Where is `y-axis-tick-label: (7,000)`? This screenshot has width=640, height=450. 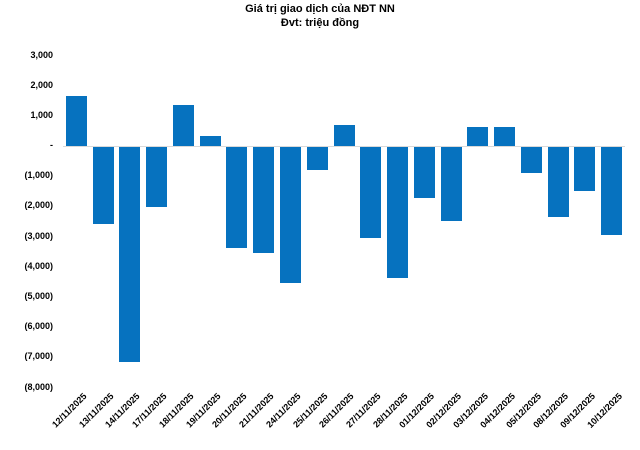 y-axis-tick-label: (7,000) is located at coordinates (38, 356).